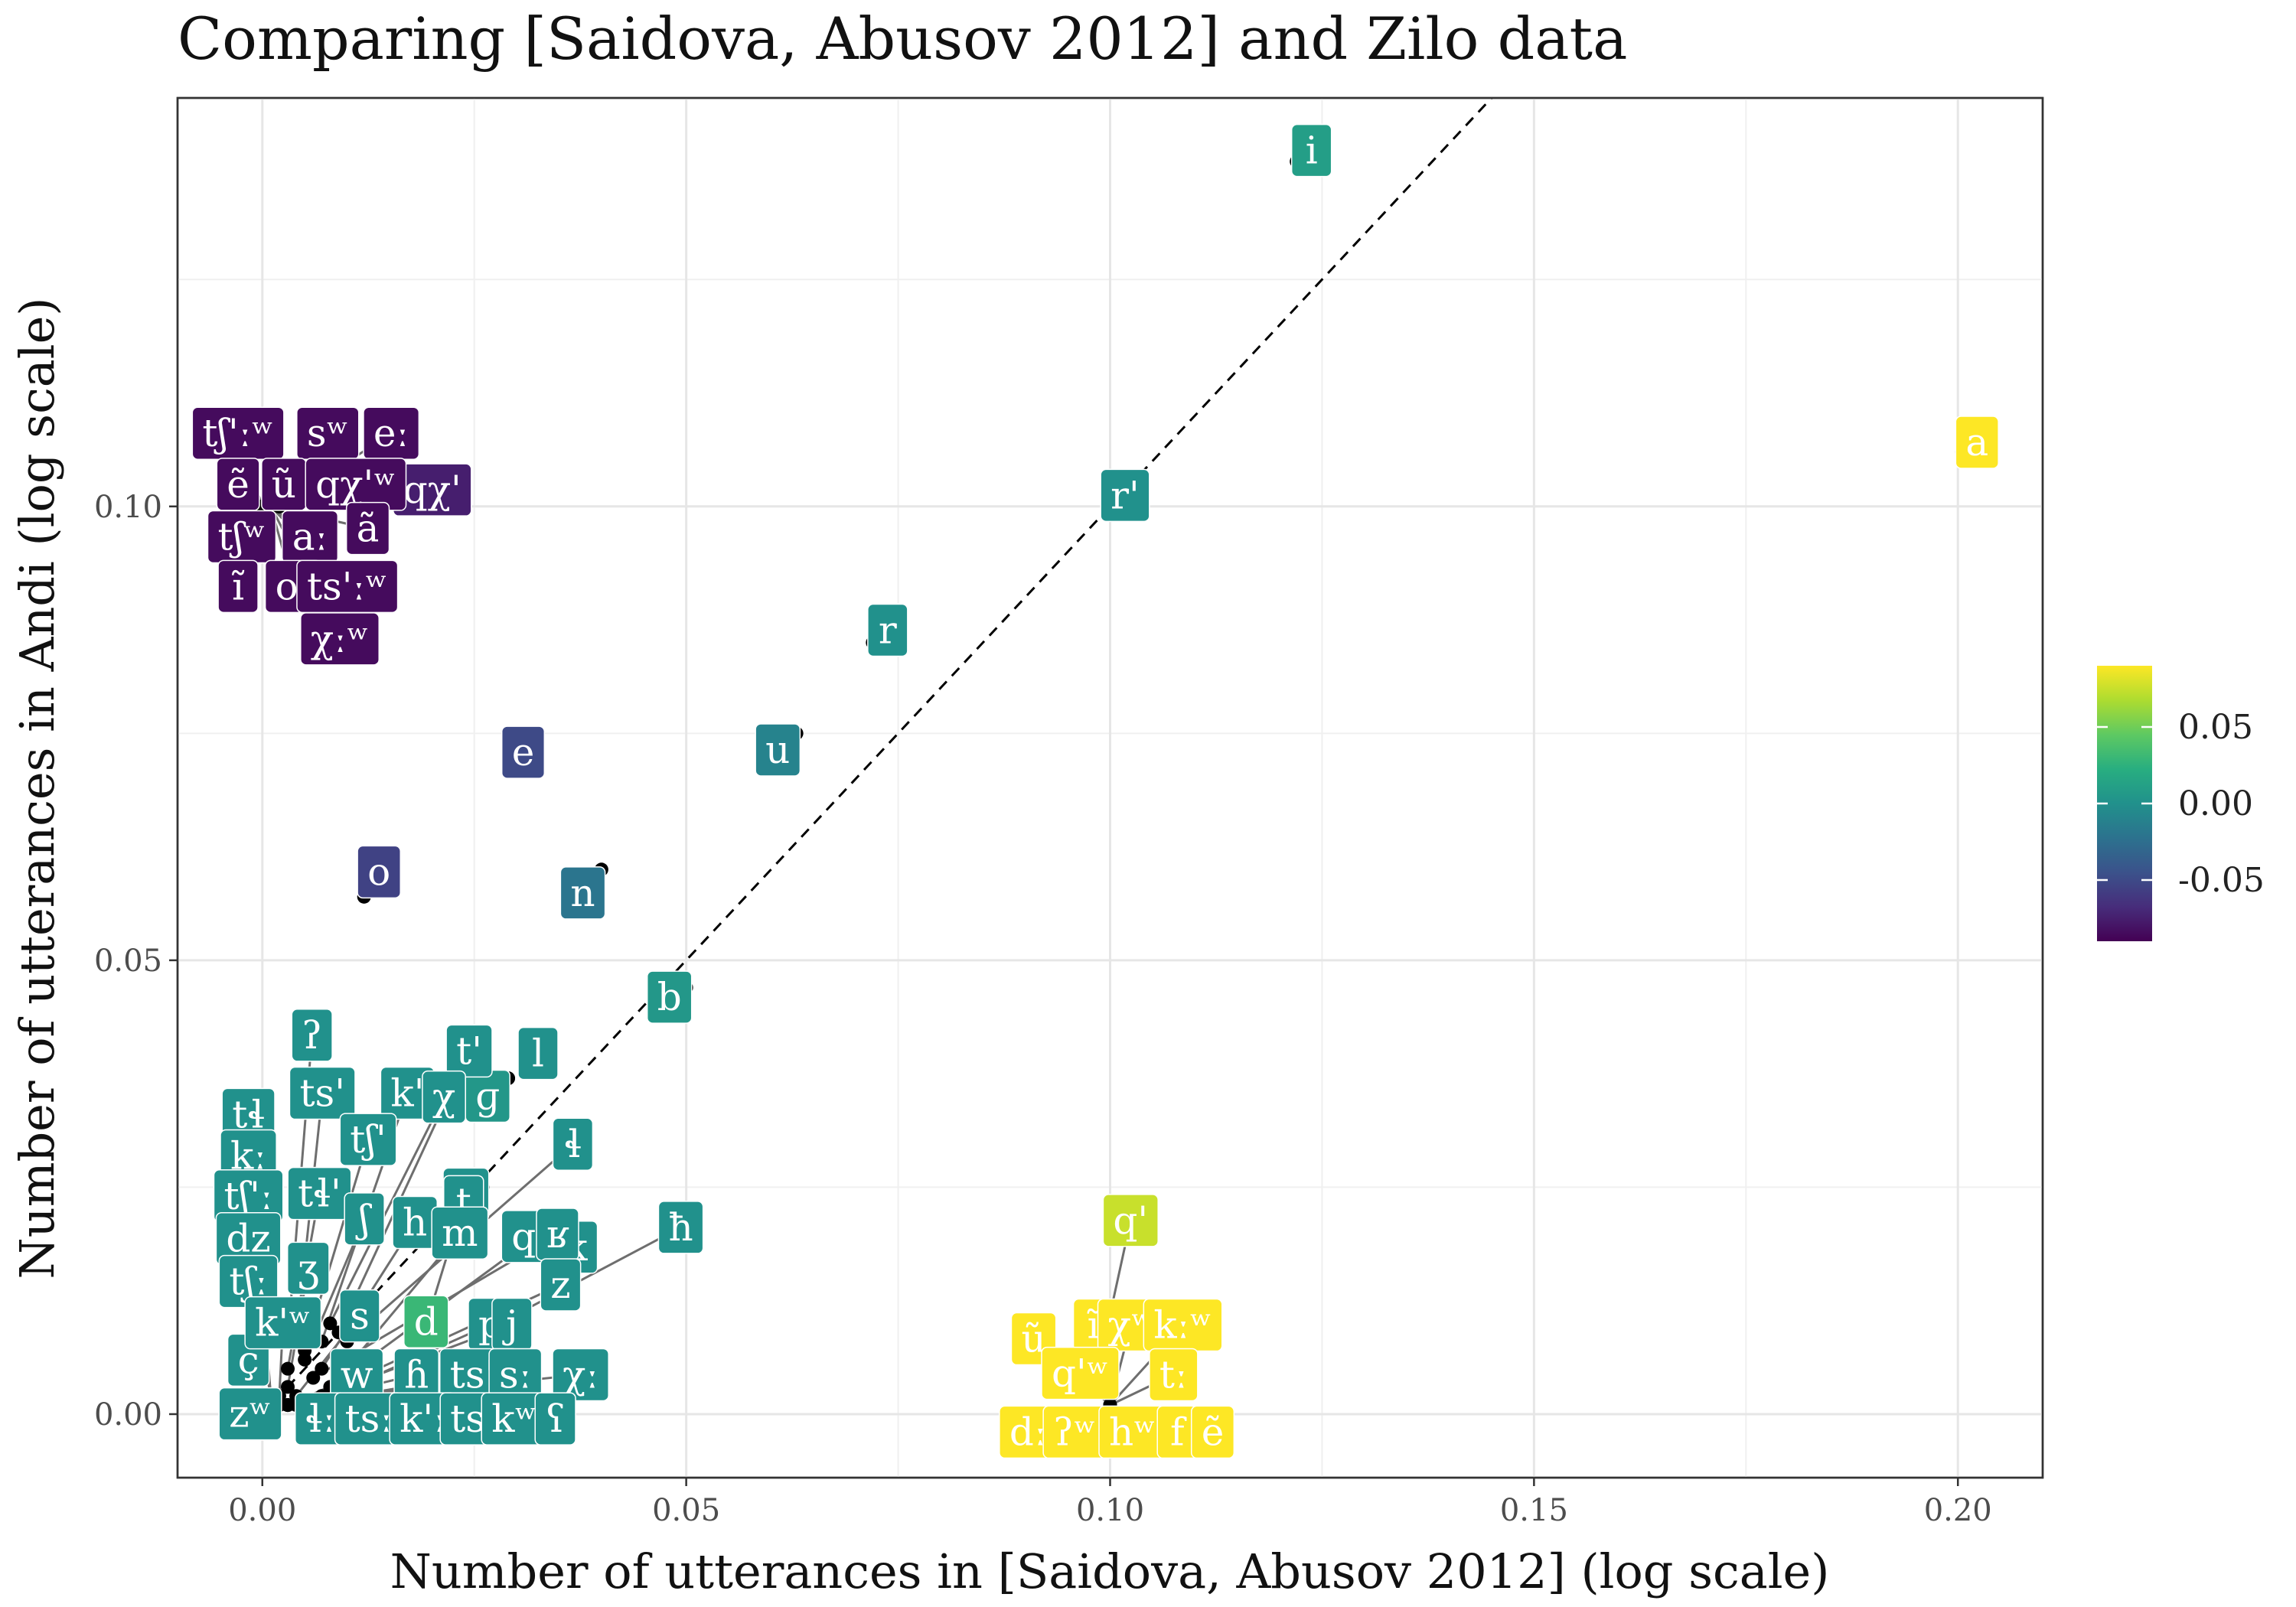 The width and height of the screenshot is (2296, 1607). I want to click on point-label: q'ʷ, so click(1080, 1373).